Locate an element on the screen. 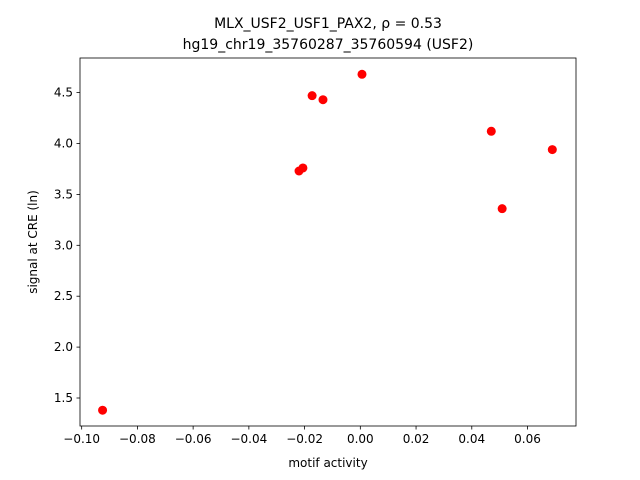 This screenshot has height=480, width=640. chart-title: MLX_USF2_USF1_PAX2, ρ = 0.53 is located at coordinates (328, 24).